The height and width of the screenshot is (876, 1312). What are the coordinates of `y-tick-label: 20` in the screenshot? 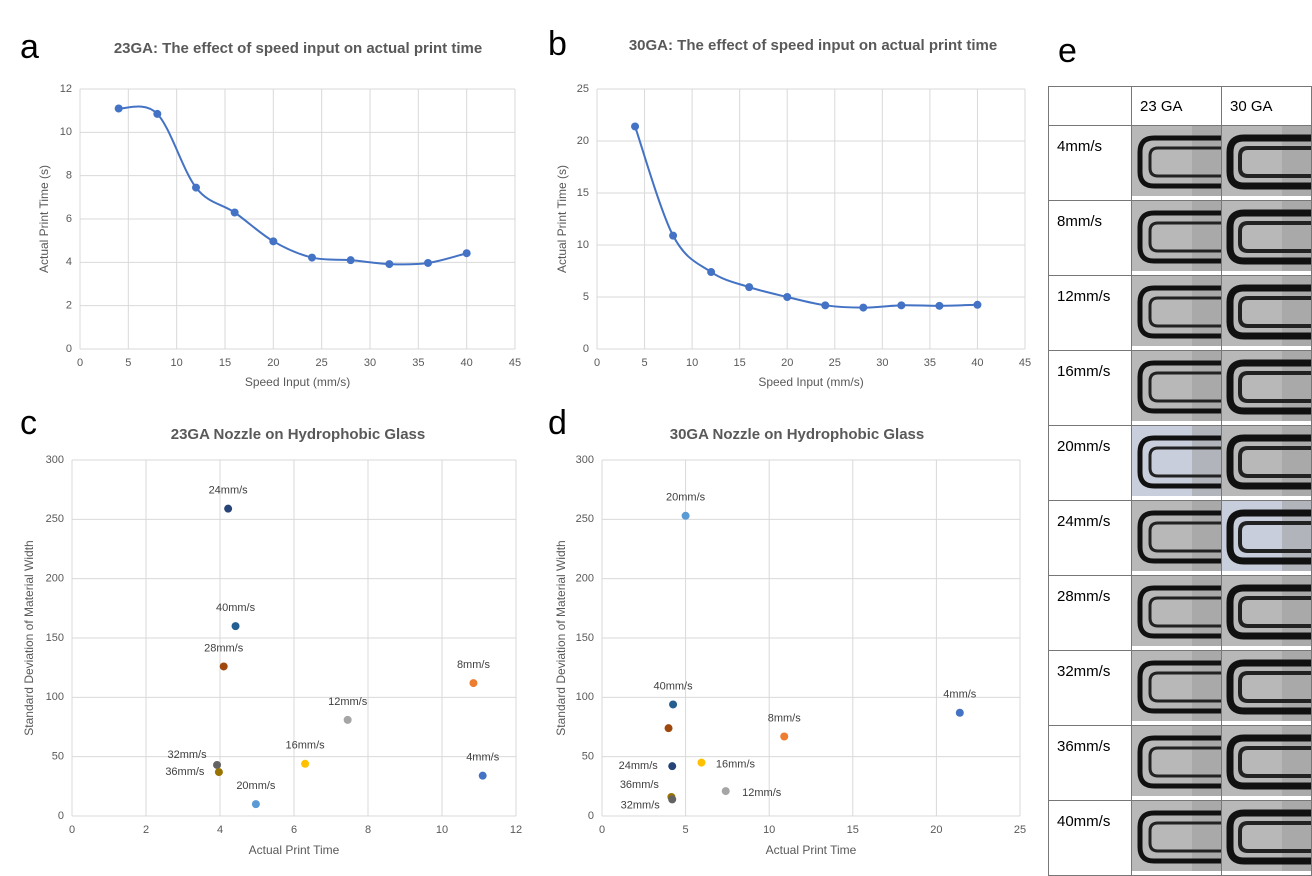 It's located at (583, 141).